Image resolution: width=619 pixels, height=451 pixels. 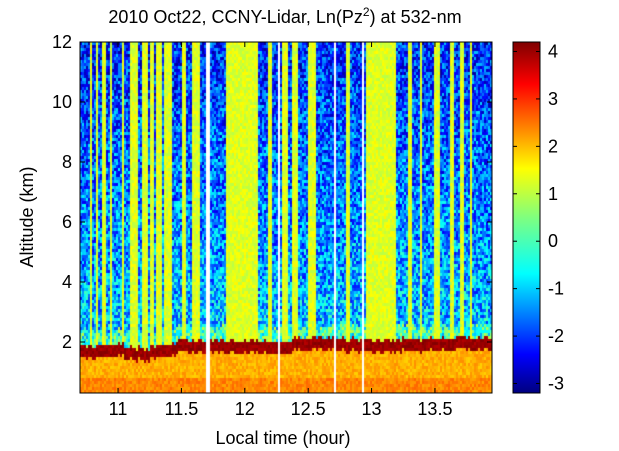 I want to click on y-tick-label: 6, so click(x=67, y=222).